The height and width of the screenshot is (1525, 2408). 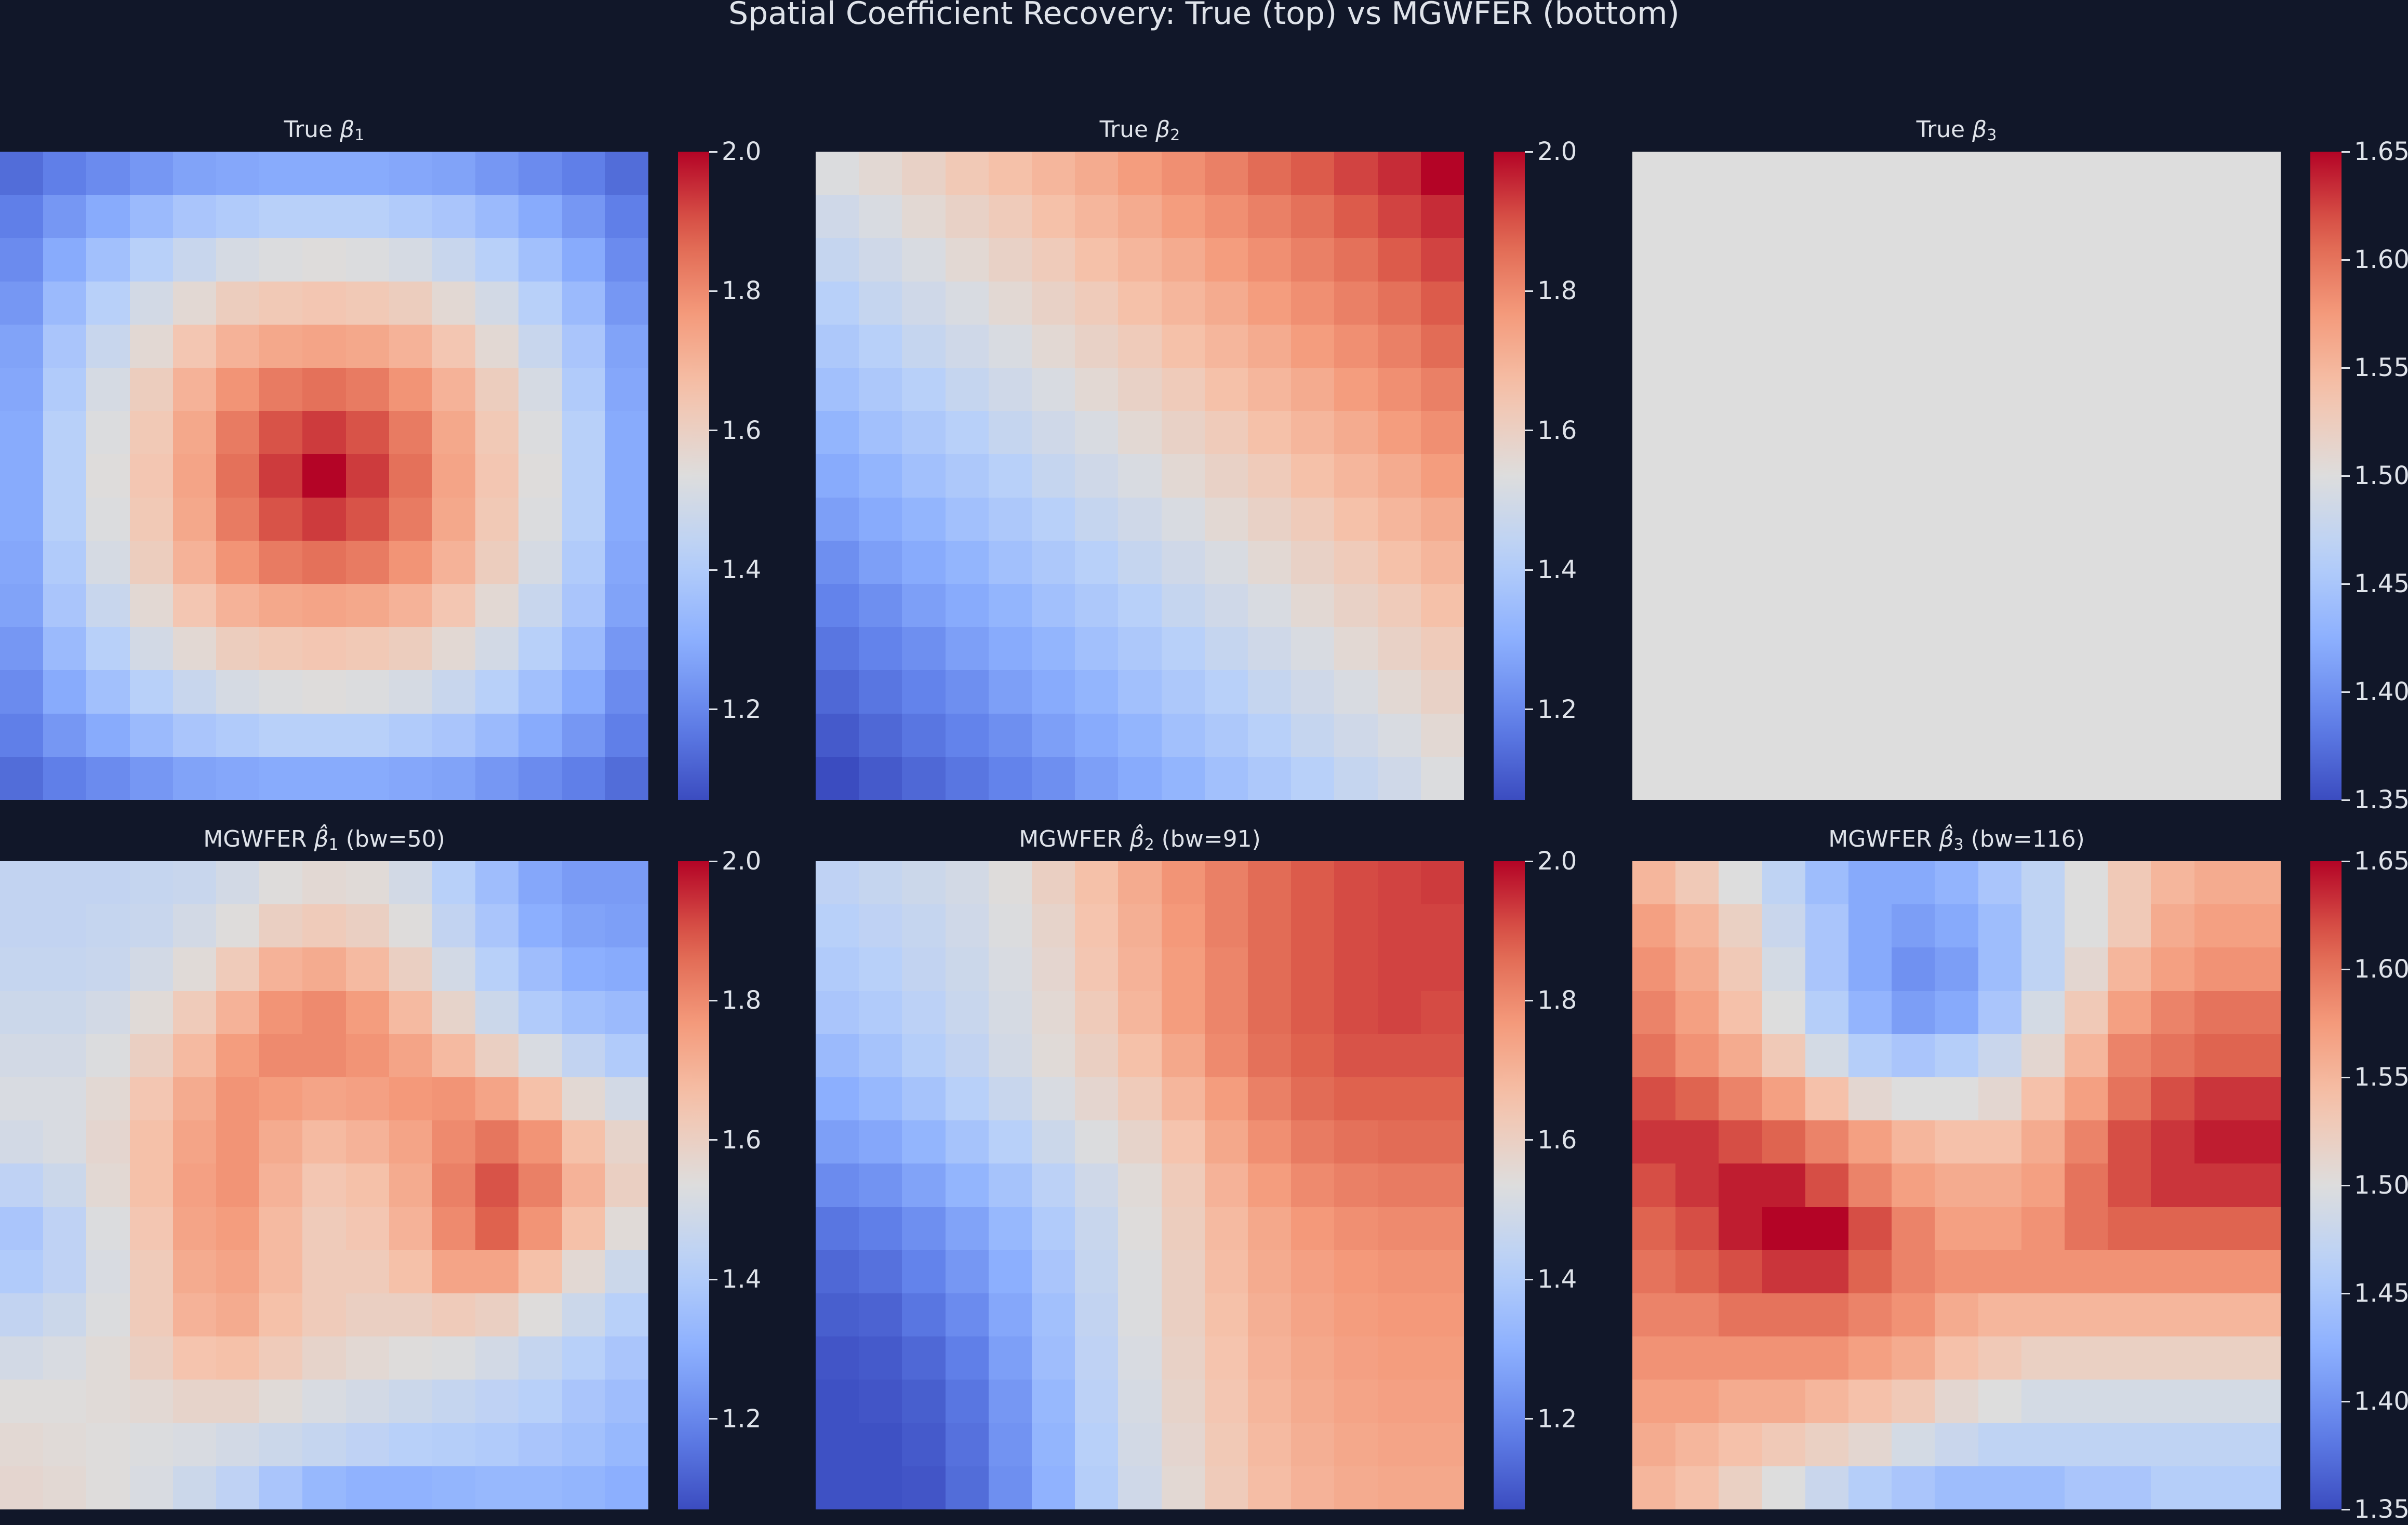 What do you see at coordinates (1992, 135) in the screenshot?
I see `panel-title-subscript: 3` at bounding box center [1992, 135].